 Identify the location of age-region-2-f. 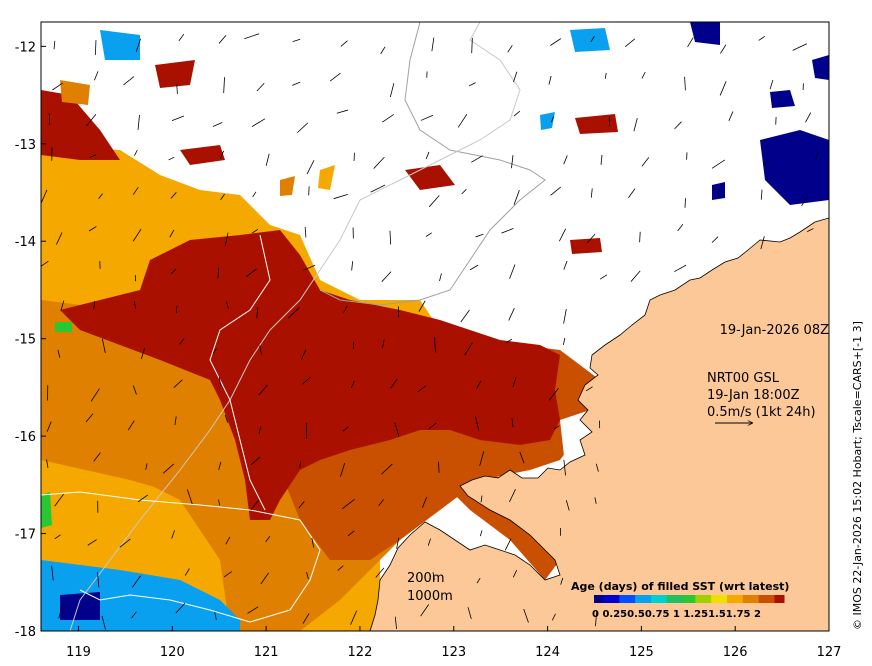
(586, 246).